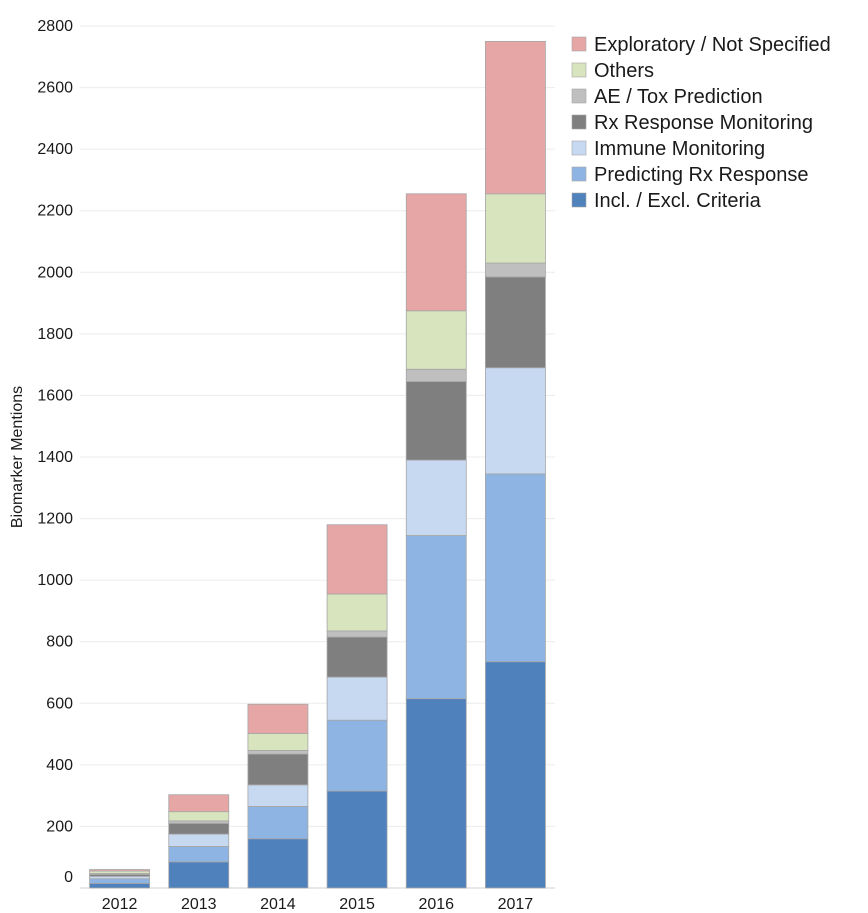 This screenshot has width=868, height=913. What do you see at coordinates (55, 519) in the screenshot?
I see `y-tick-label: 1200` at bounding box center [55, 519].